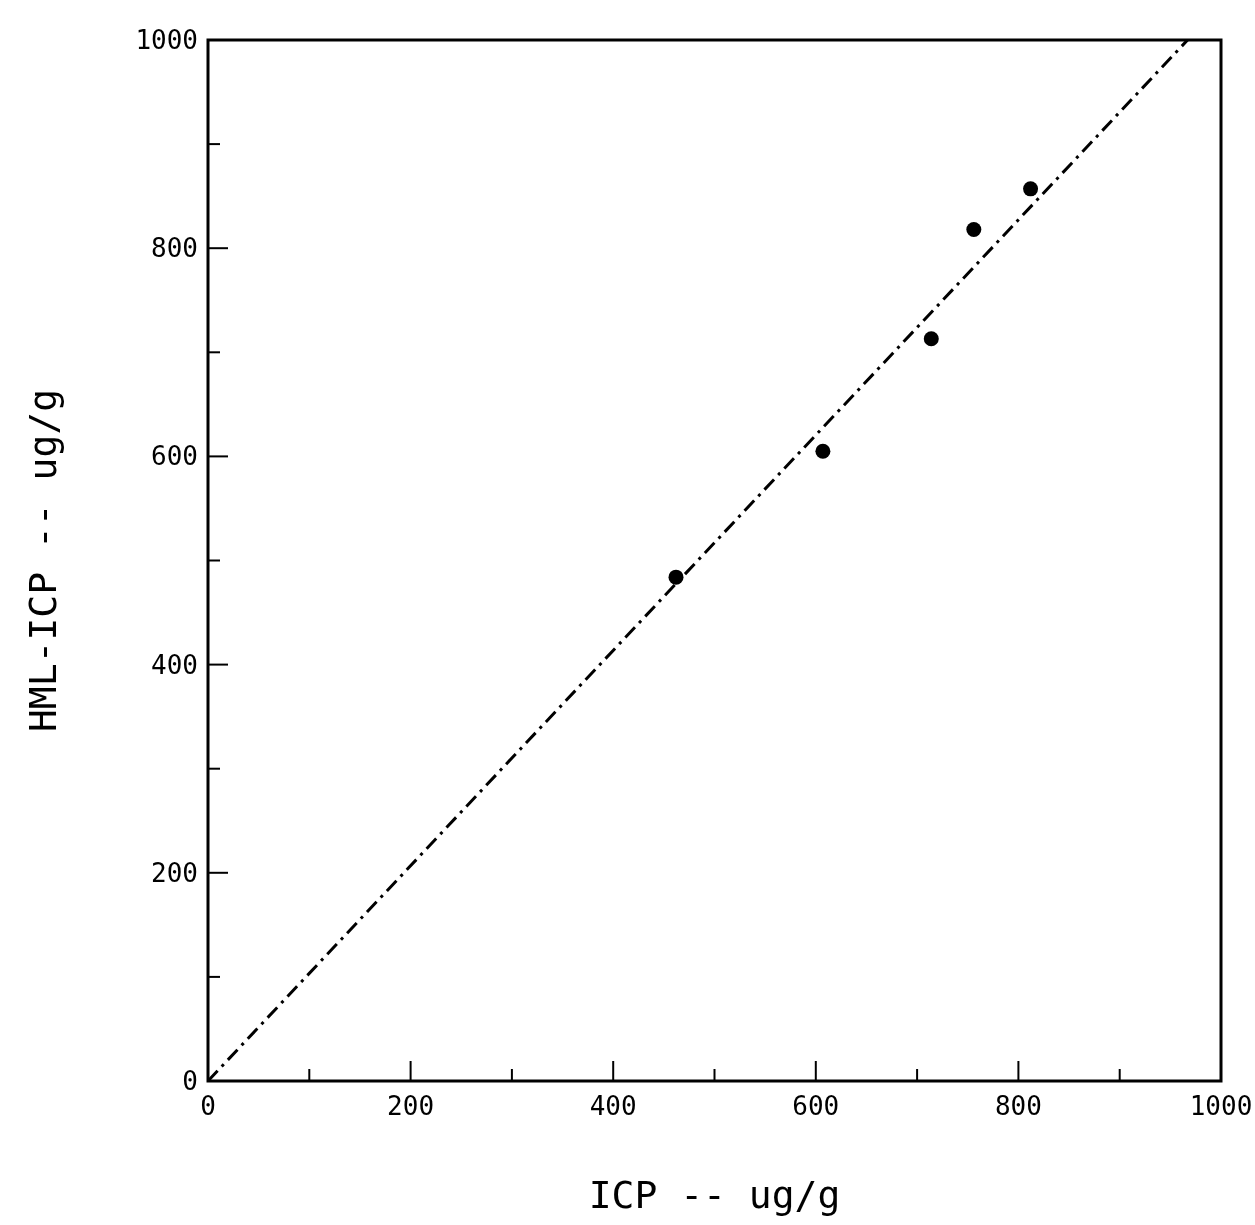  What do you see at coordinates (816, 1106) in the screenshot?
I see `x-tick-label: 600` at bounding box center [816, 1106].